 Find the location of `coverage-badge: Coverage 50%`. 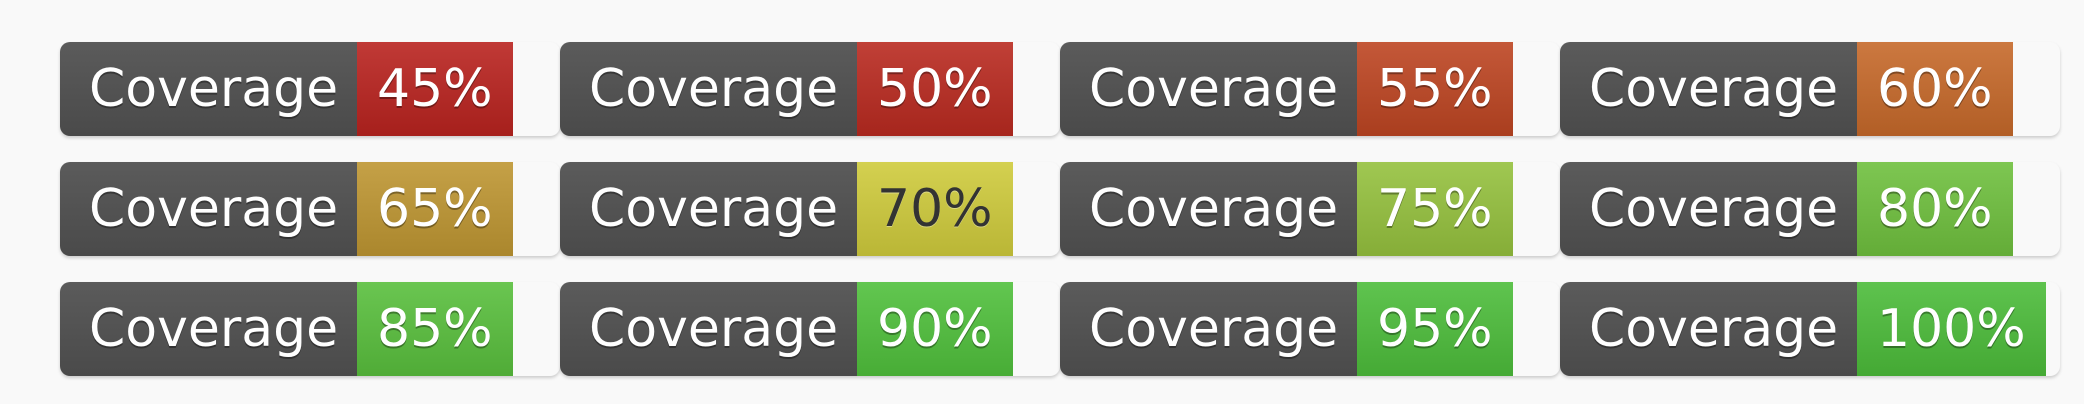

coverage-badge: Coverage 50% is located at coordinates (810, 89).